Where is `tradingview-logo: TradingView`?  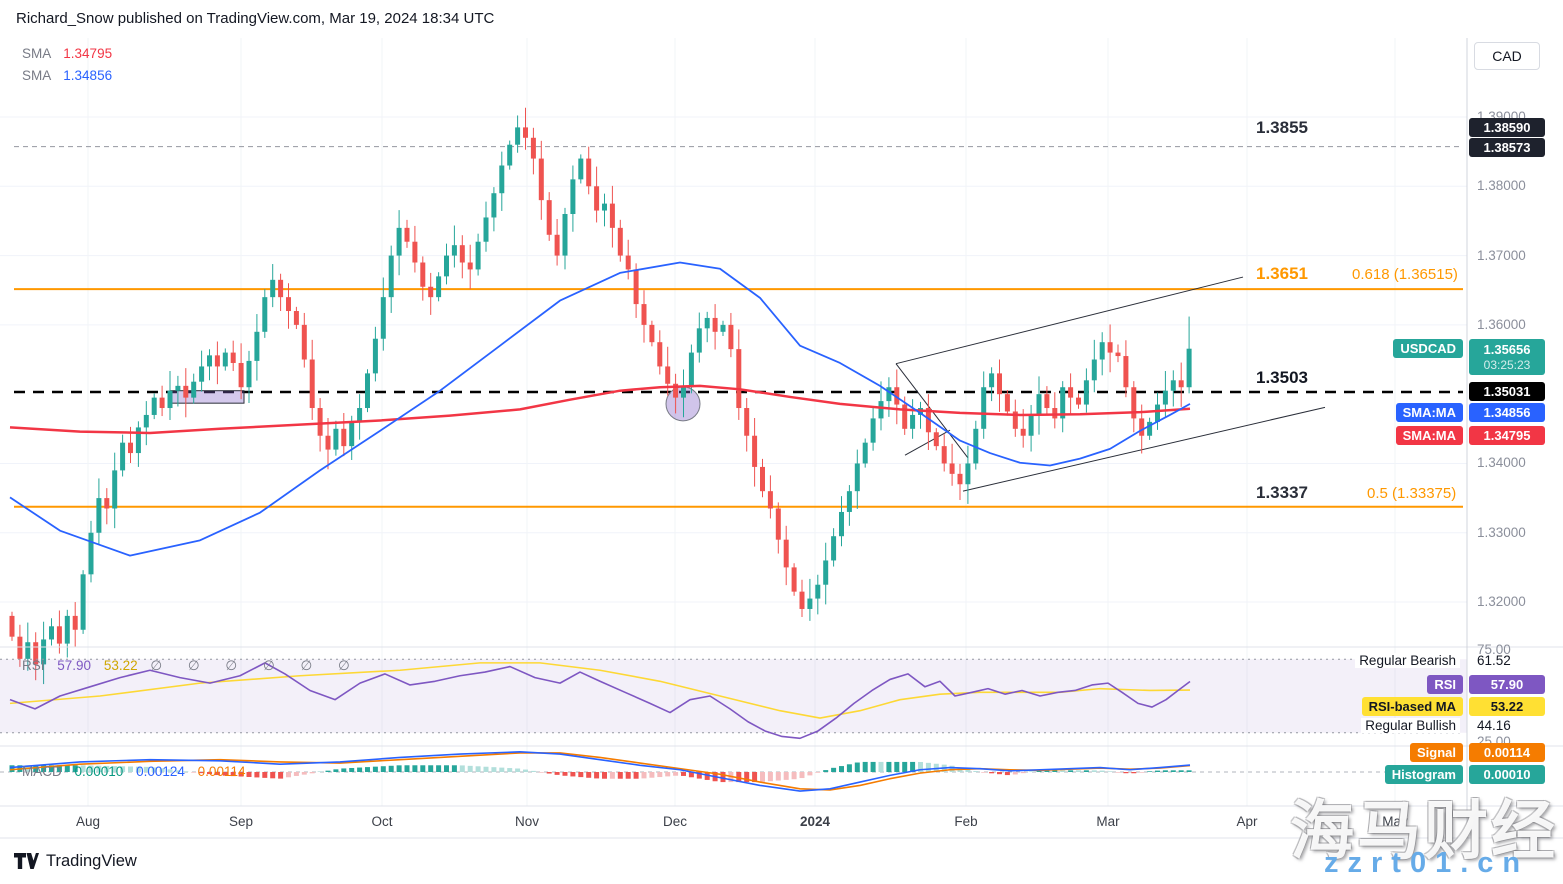
tradingview-logo: TradingView is located at coordinates (75, 861).